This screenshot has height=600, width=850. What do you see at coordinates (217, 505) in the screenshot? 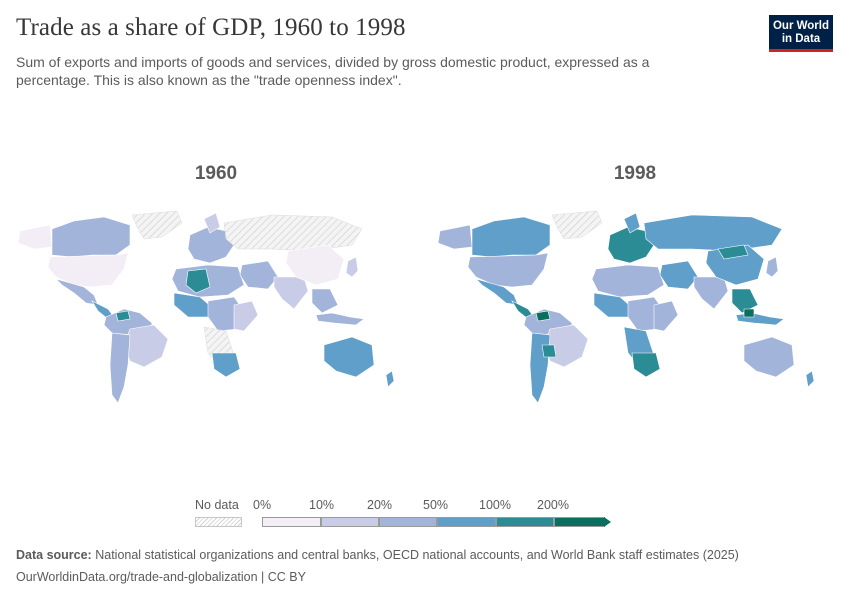
I see `legend-no-data-label: No data` at bounding box center [217, 505].